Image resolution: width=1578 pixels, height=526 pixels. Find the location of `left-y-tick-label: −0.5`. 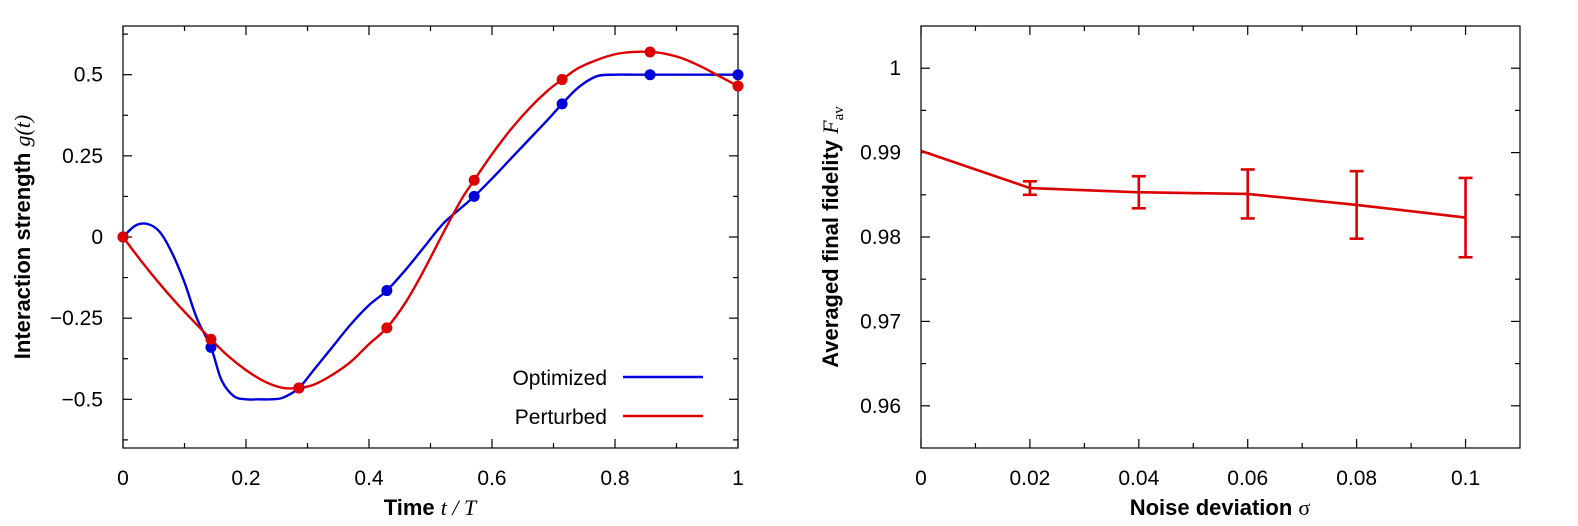

left-y-tick-label: −0.5 is located at coordinates (82, 399).